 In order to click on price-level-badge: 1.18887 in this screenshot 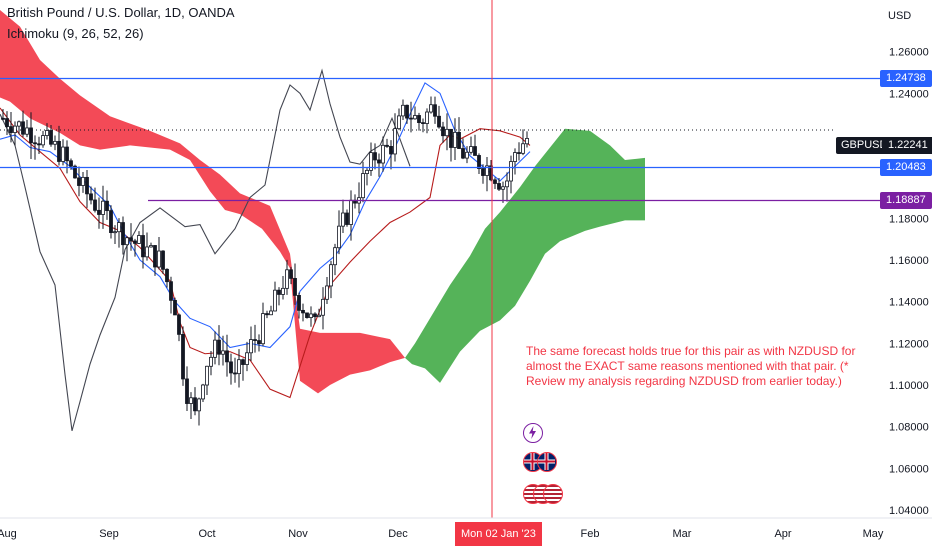, I will do `click(906, 200)`.